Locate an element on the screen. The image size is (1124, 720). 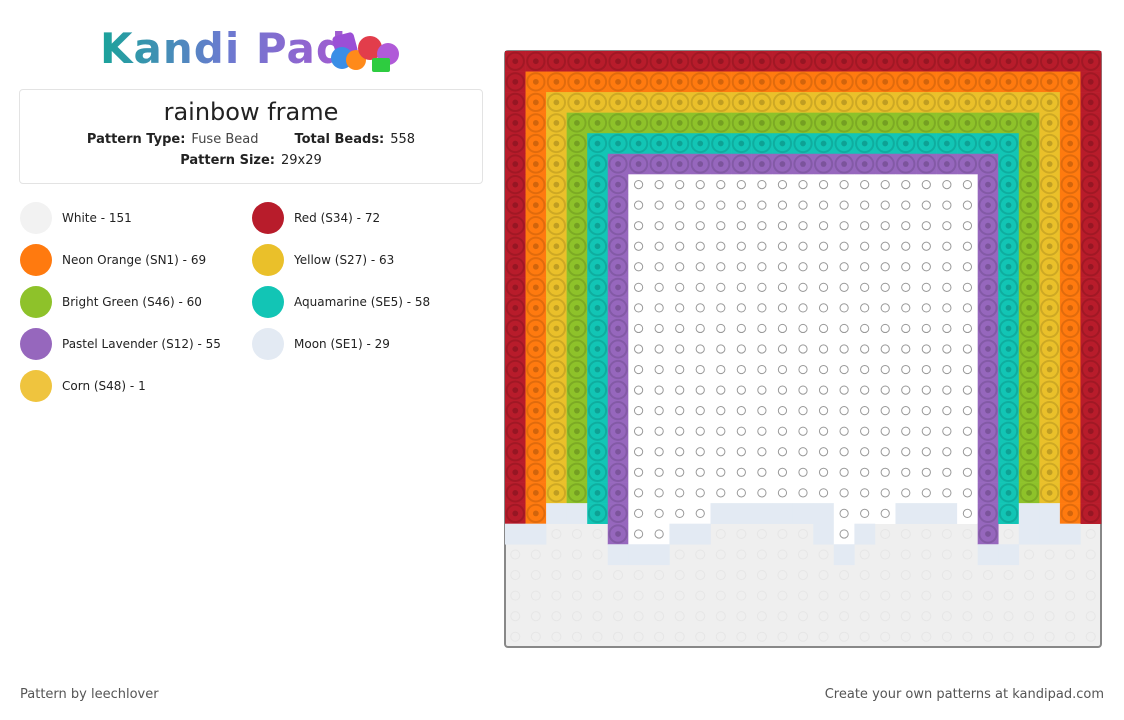
swatch is located at coordinates (36, 344).